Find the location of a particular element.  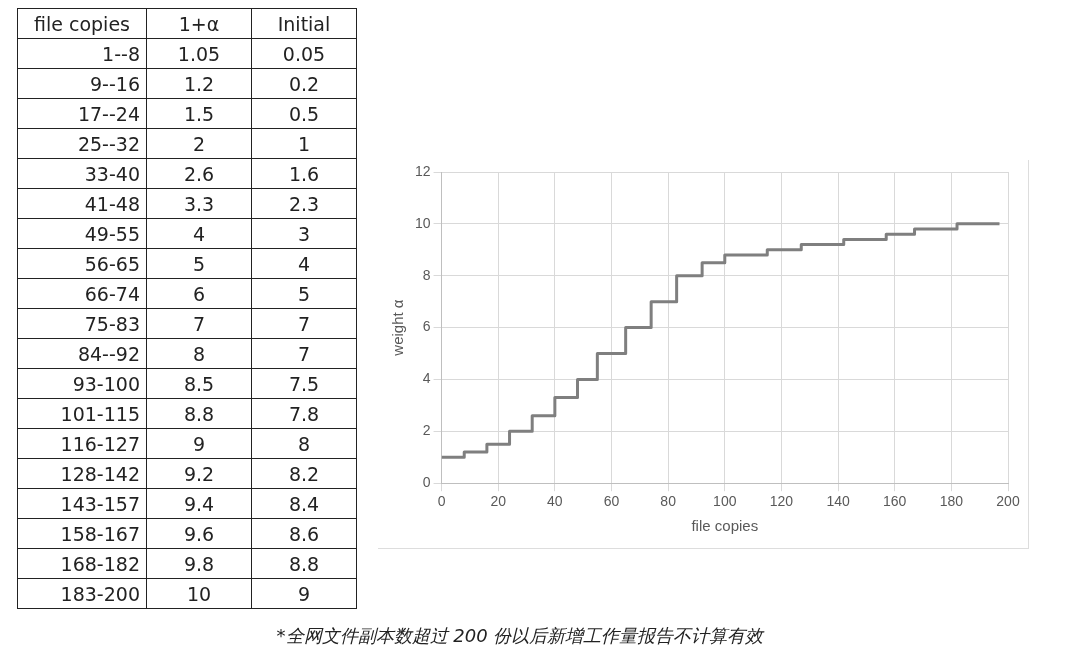

x-tick-label: 100 is located at coordinates (725, 501).